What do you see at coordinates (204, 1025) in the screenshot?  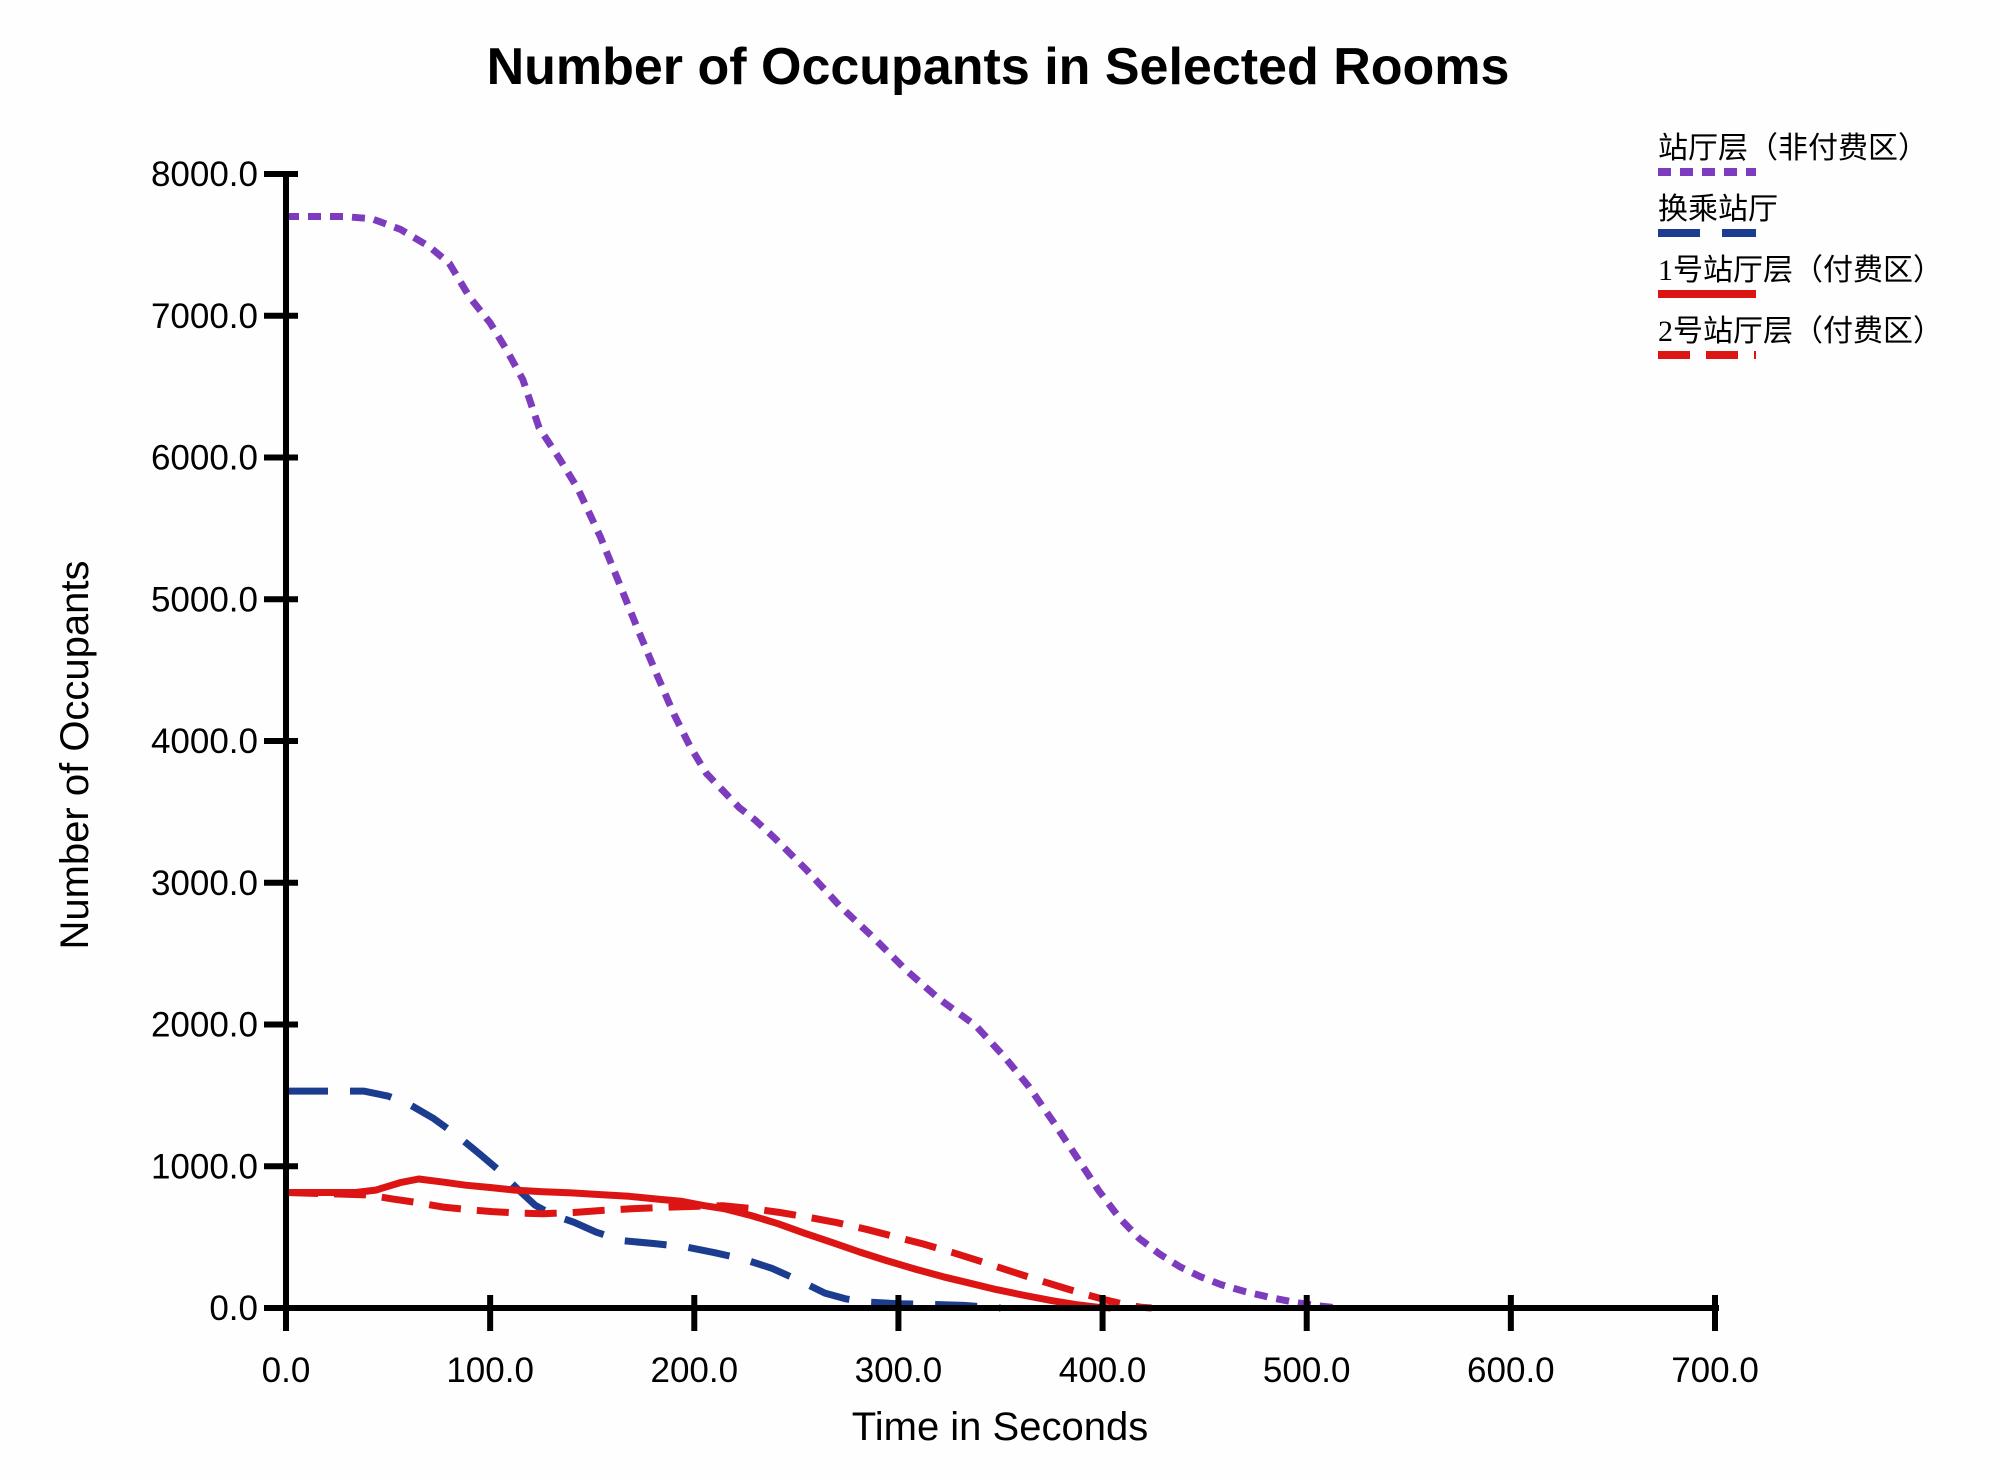 I see `y-tick-label: 2000.0` at bounding box center [204, 1025].